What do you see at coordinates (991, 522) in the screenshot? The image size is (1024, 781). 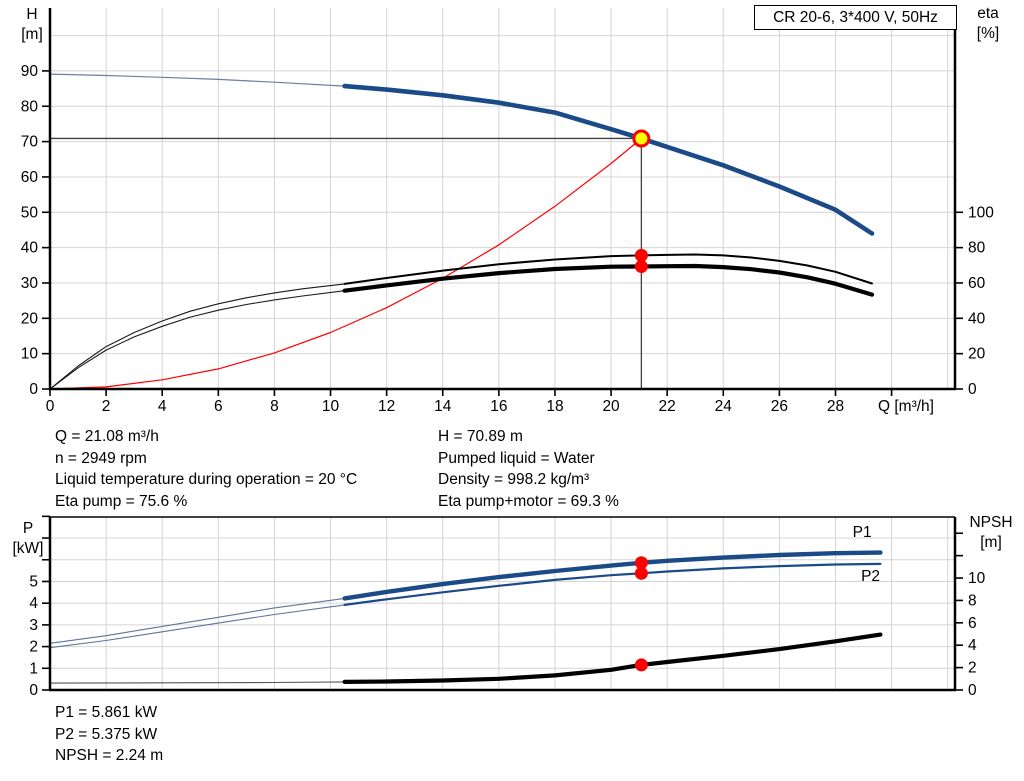 I see `npsh-axis-name: NPSH` at bounding box center [991, 522].